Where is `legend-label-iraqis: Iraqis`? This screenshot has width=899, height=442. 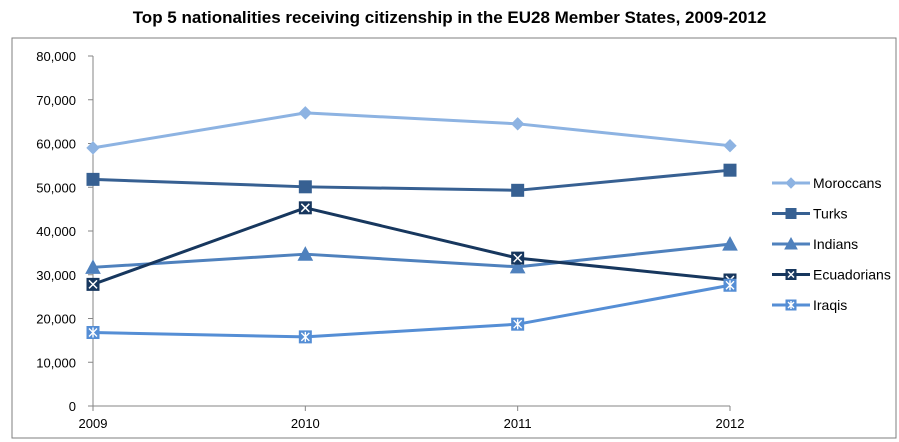 legend-label-iraqis: Iraqis is located at coordinates (830, 305).